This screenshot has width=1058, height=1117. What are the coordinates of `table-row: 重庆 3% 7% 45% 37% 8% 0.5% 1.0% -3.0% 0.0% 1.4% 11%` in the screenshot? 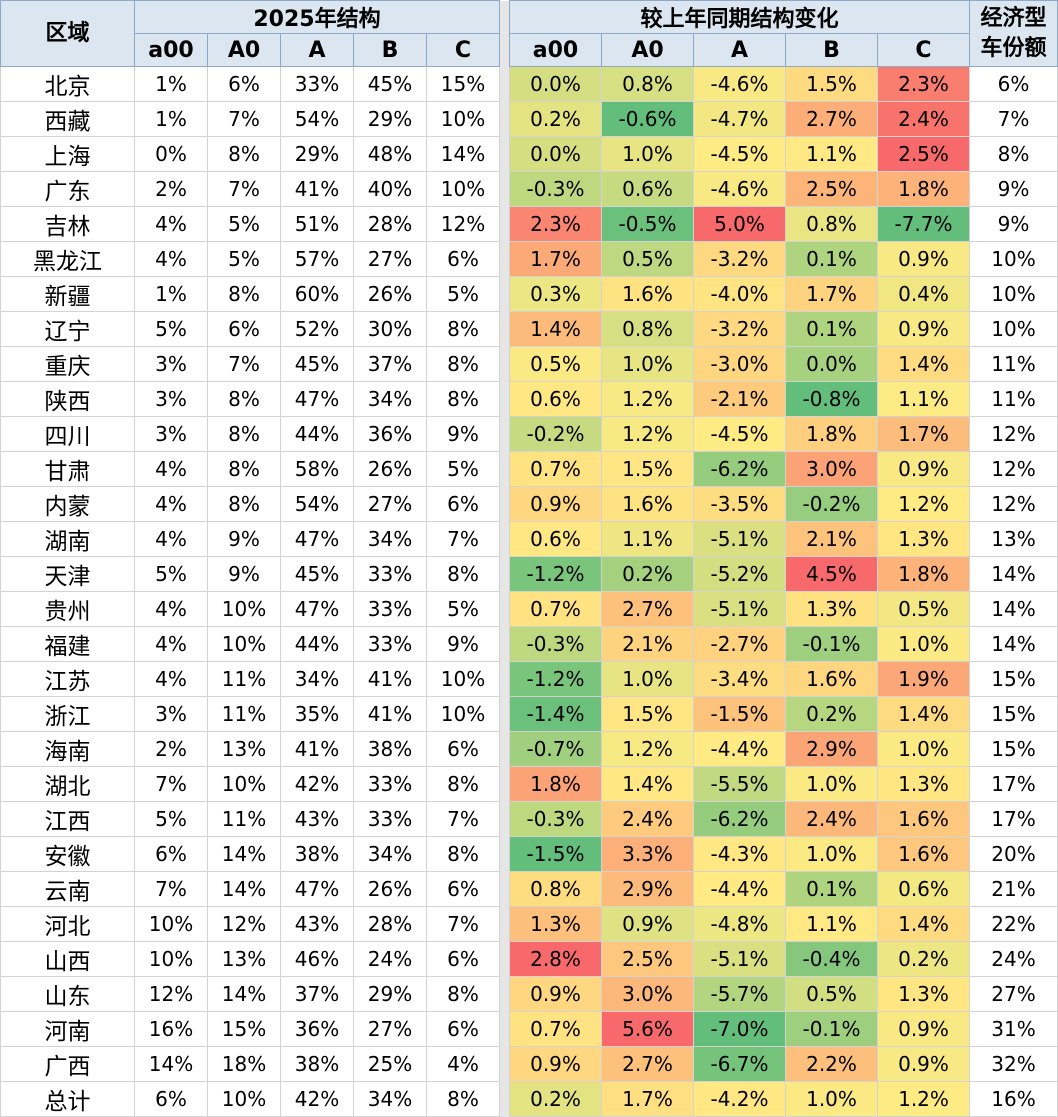 It's located at (529, 364).